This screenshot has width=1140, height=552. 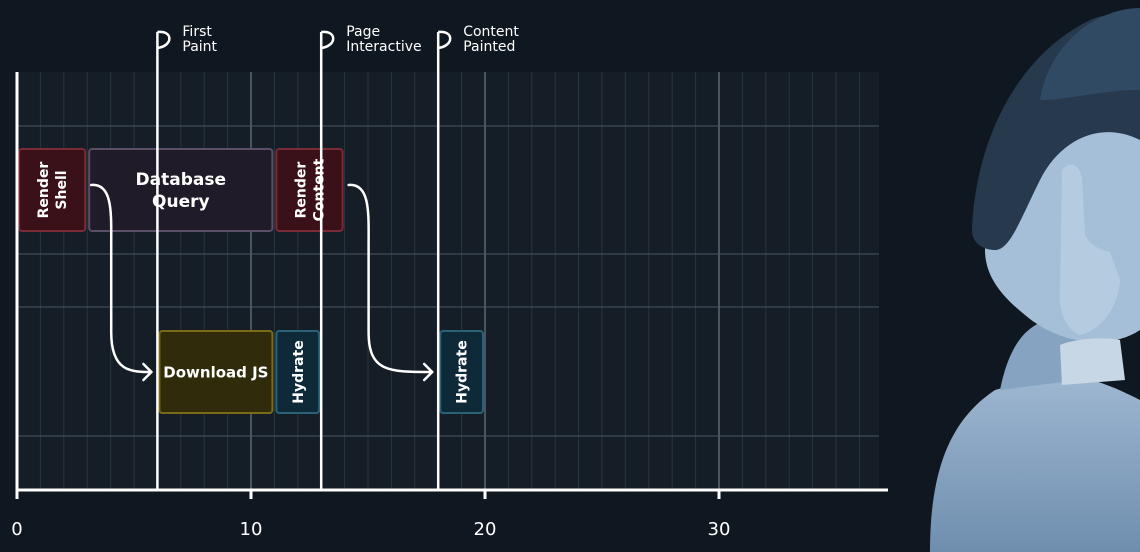 I want to click on marker-label: First Paint, so click(x=199, y=39).